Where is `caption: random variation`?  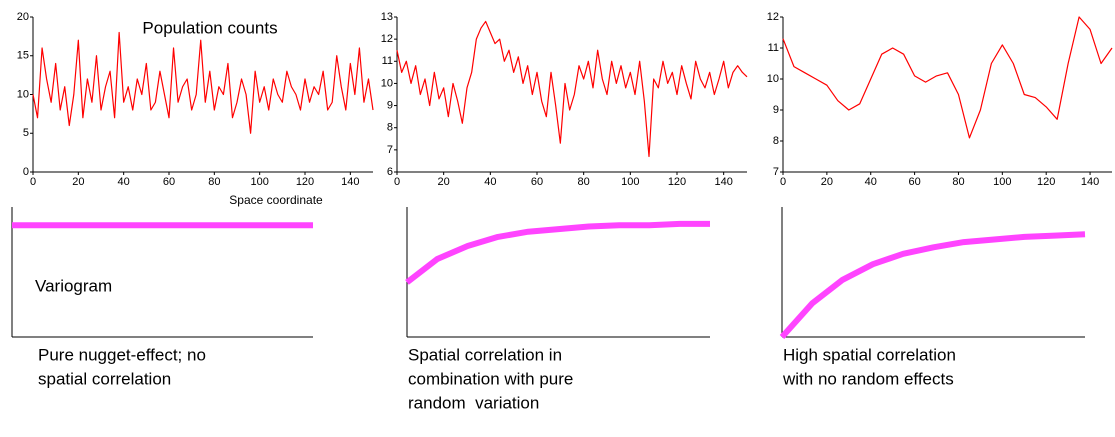 caption: random variation is located at coordinates (473, 402).